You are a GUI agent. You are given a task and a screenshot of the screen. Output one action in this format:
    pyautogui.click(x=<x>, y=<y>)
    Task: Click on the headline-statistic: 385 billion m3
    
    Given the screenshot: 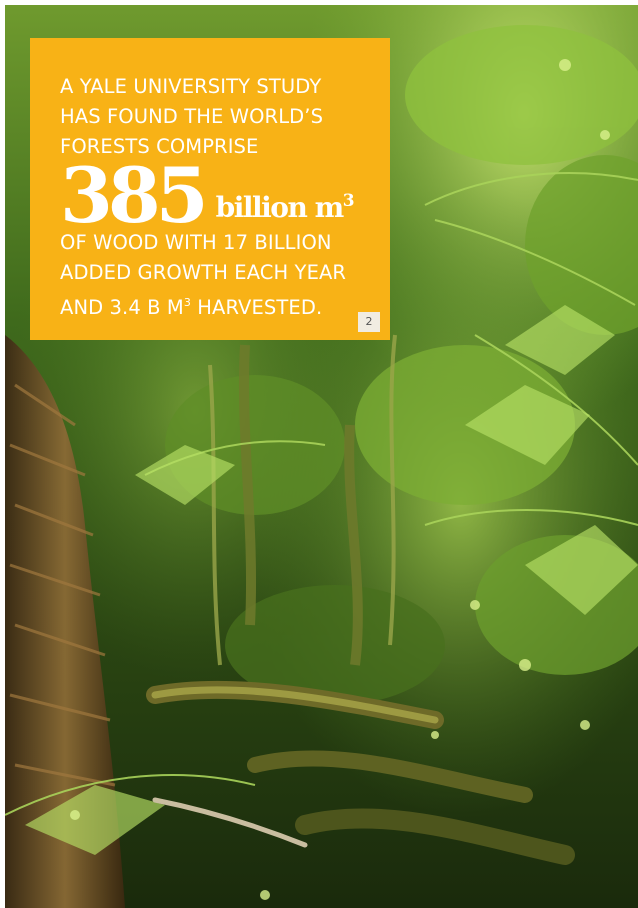 What is the action you would take?
    pyautogui.click(x=211, y=195)
    